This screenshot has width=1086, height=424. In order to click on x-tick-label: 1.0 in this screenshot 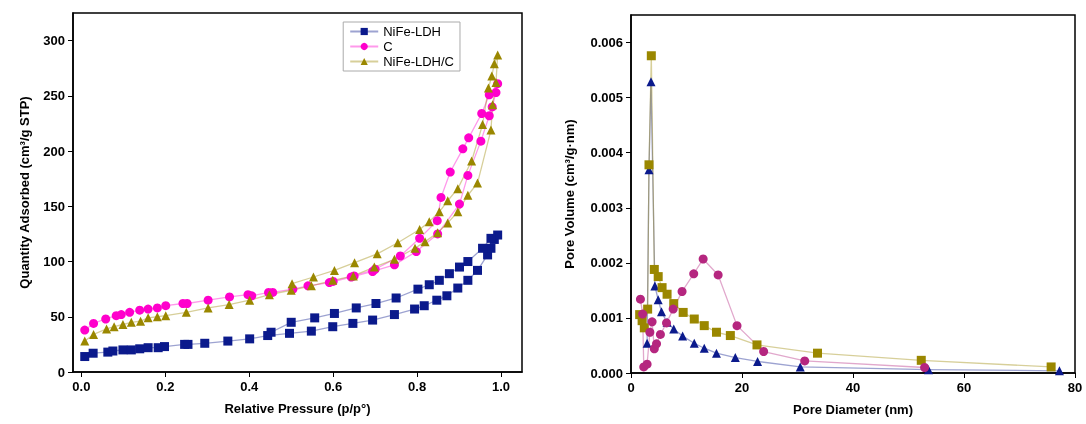, I will do `click(501, 386)`.